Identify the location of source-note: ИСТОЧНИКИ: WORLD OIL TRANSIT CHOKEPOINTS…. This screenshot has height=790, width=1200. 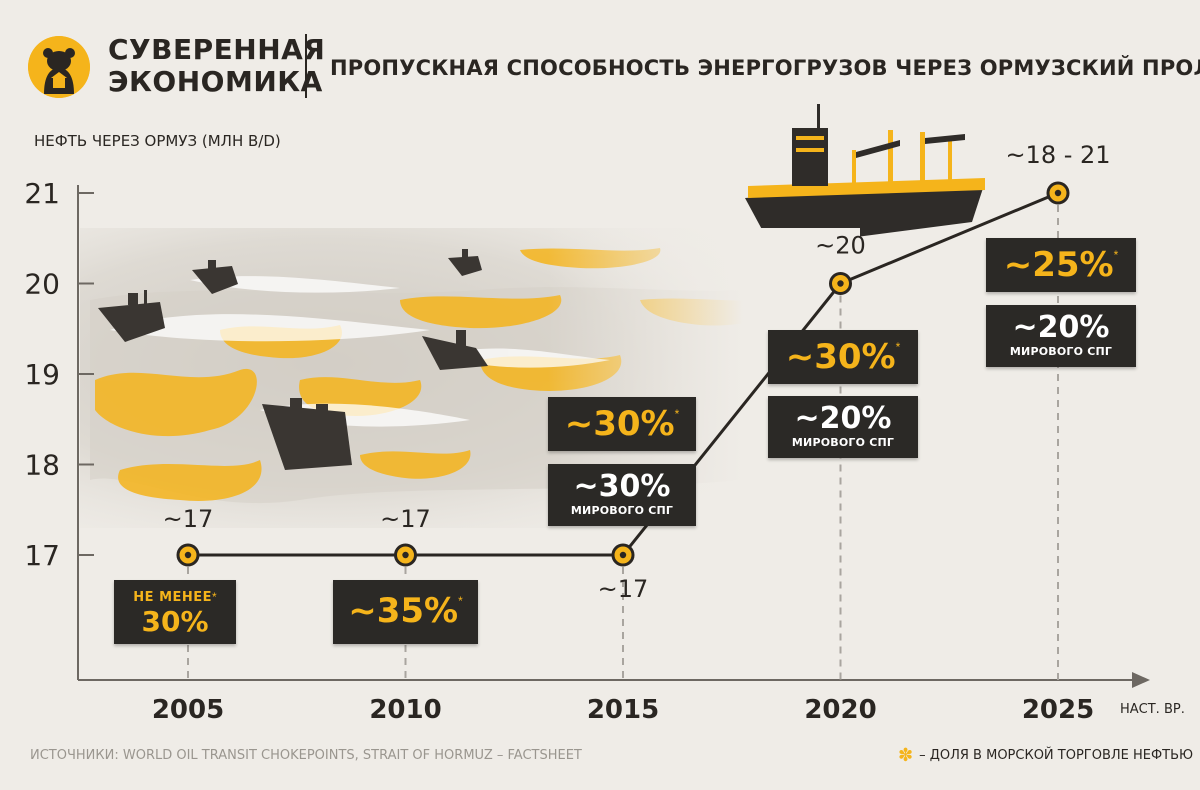
(306, 755).